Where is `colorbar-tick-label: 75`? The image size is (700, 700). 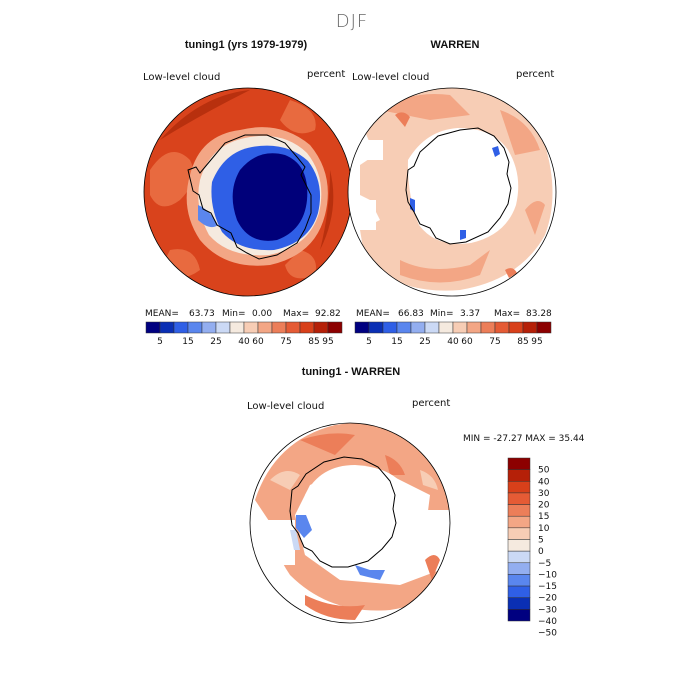 colorbar-tick-label: 75 is located at coordinates (285, 342).